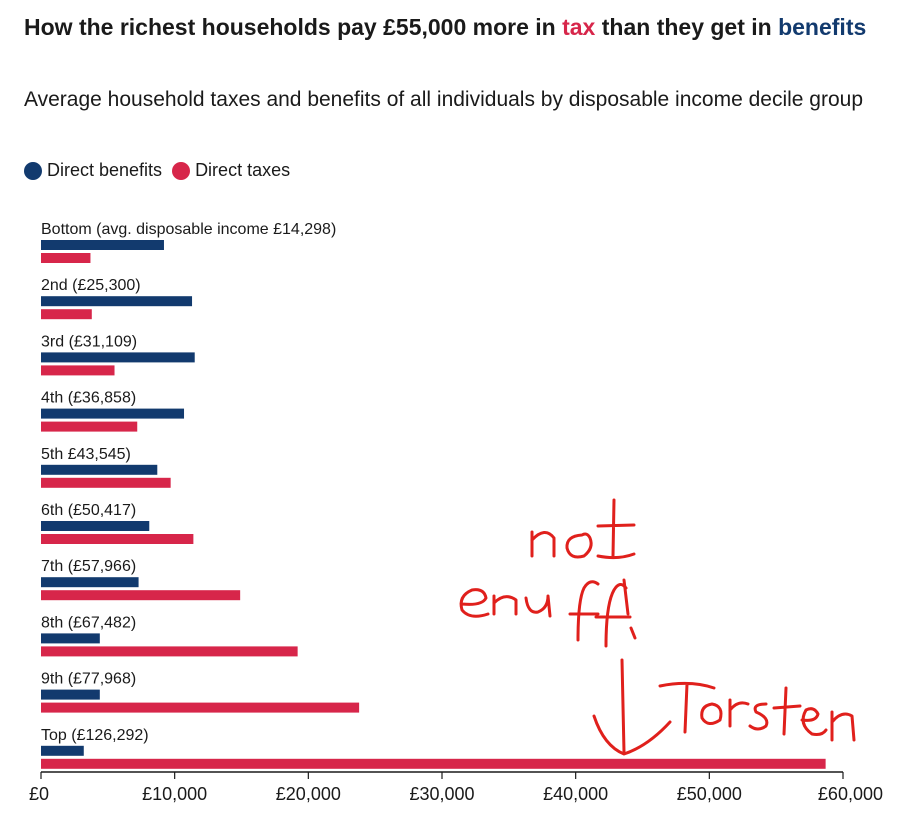 Image resolution: width=900 pixels, height=815 pixels. Describe the element at coordinates (33, 170) in the screenshot. I see `legend-dot-benefits-icon` at that location.